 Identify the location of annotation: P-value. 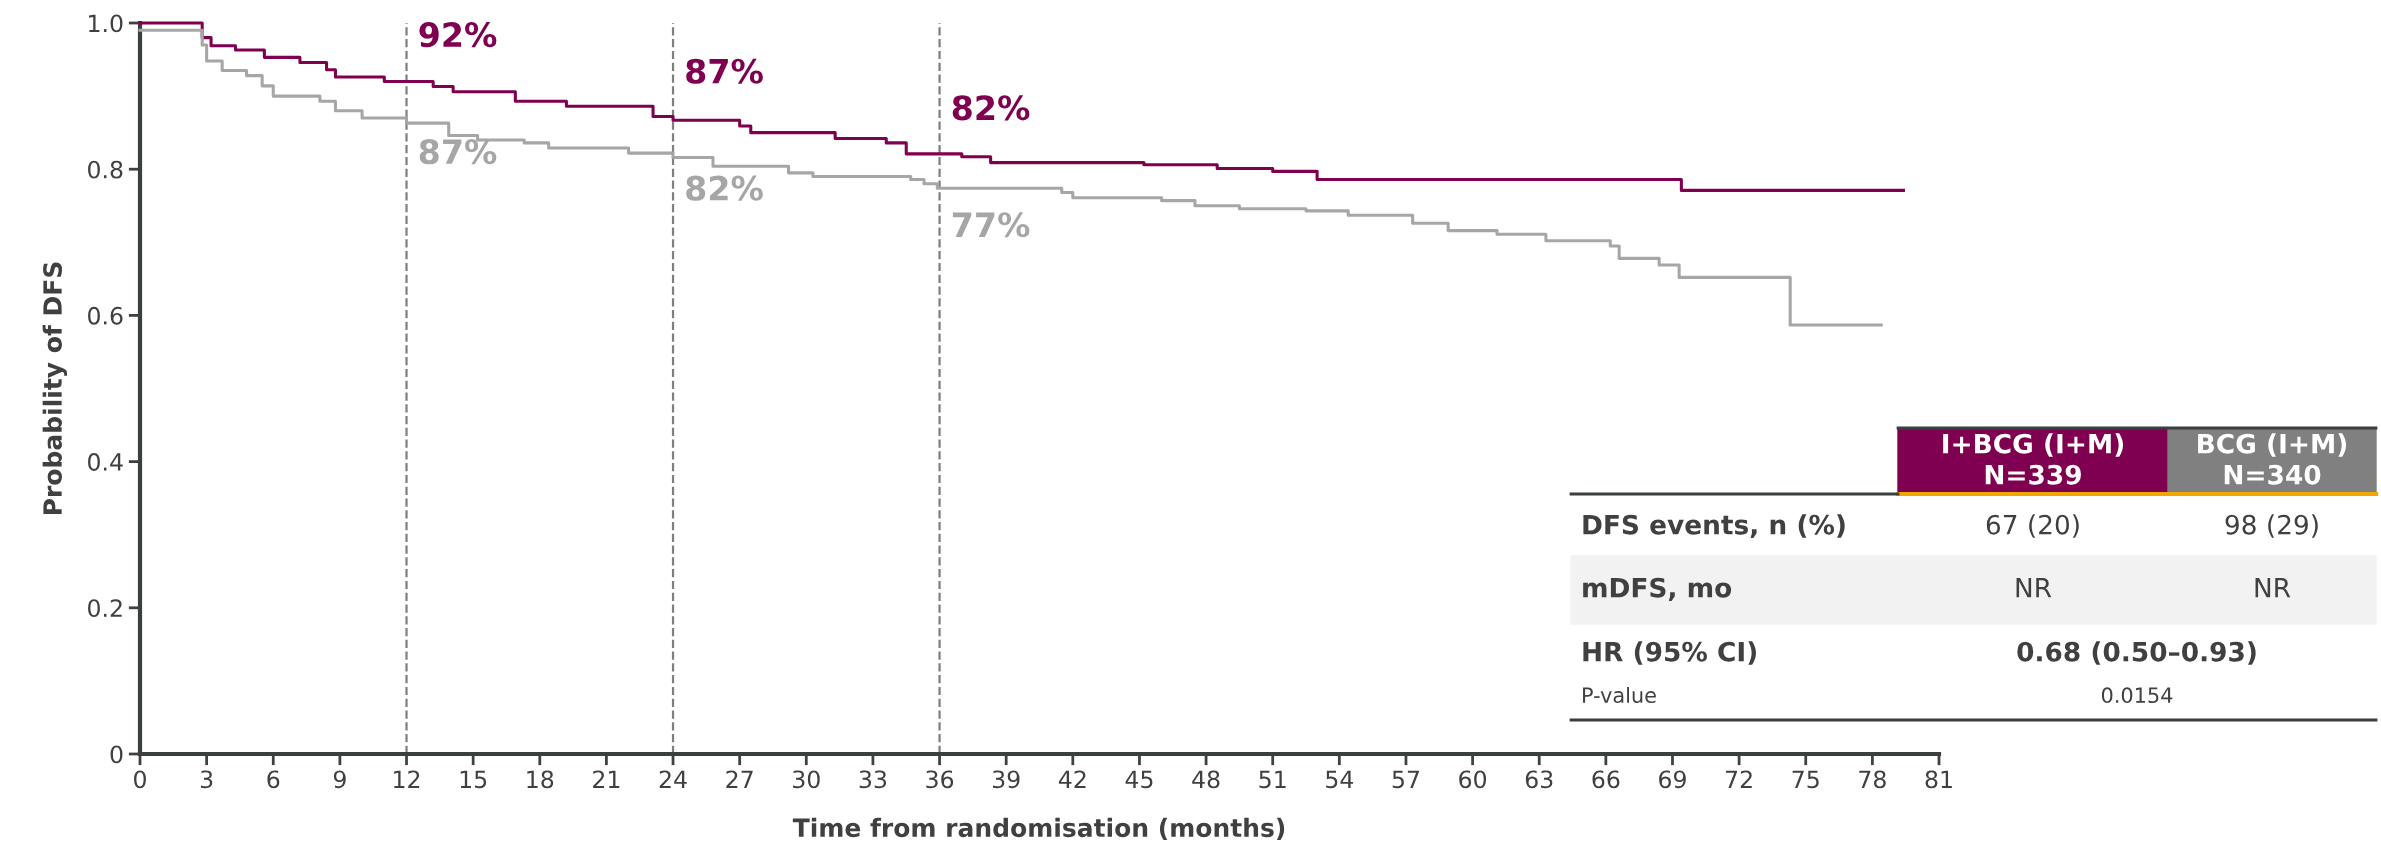
(1619, 695).